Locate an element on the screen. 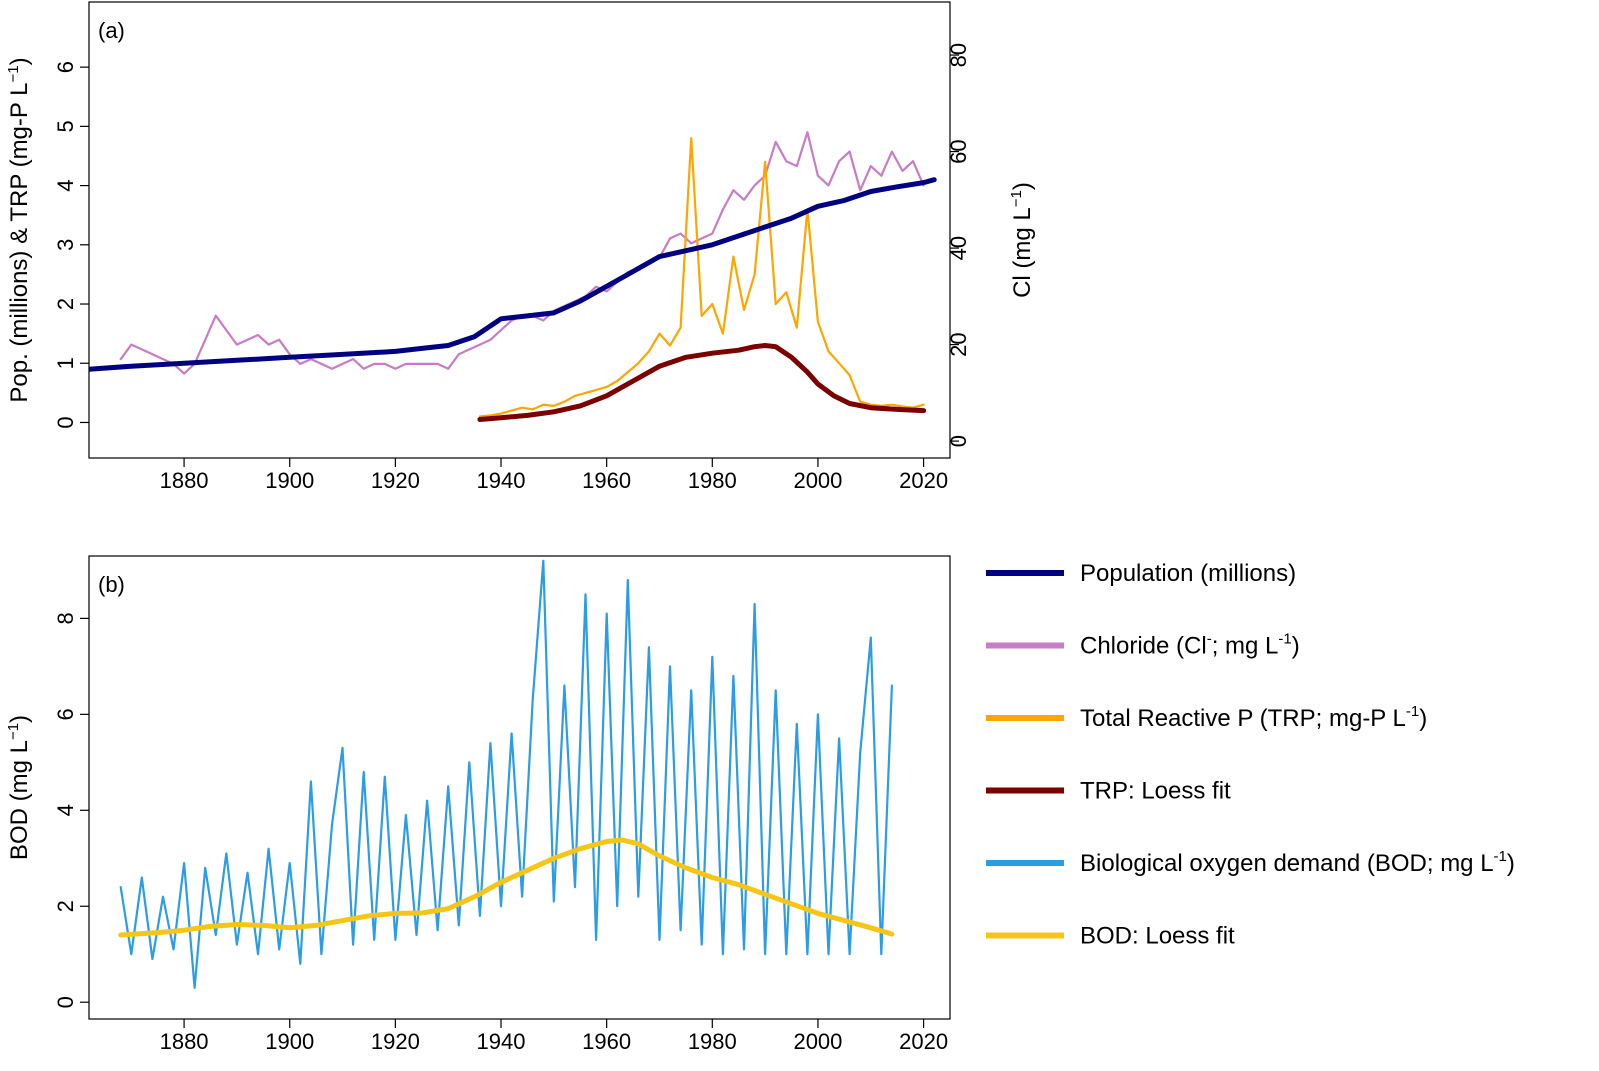 Image resolution: width=1599 pixels, height=1071 pixels. y-tick-label: 3 is located at coordinates (65, 245).